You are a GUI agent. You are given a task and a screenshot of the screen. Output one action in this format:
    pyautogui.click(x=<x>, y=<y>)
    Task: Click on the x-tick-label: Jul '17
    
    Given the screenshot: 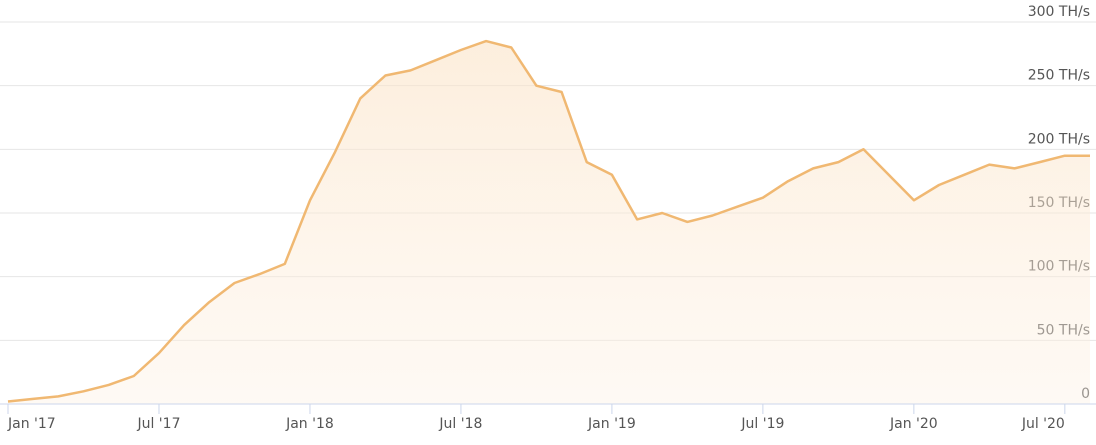 What is the action you would take?
    pyautogui.click(x=158, y=424)
    